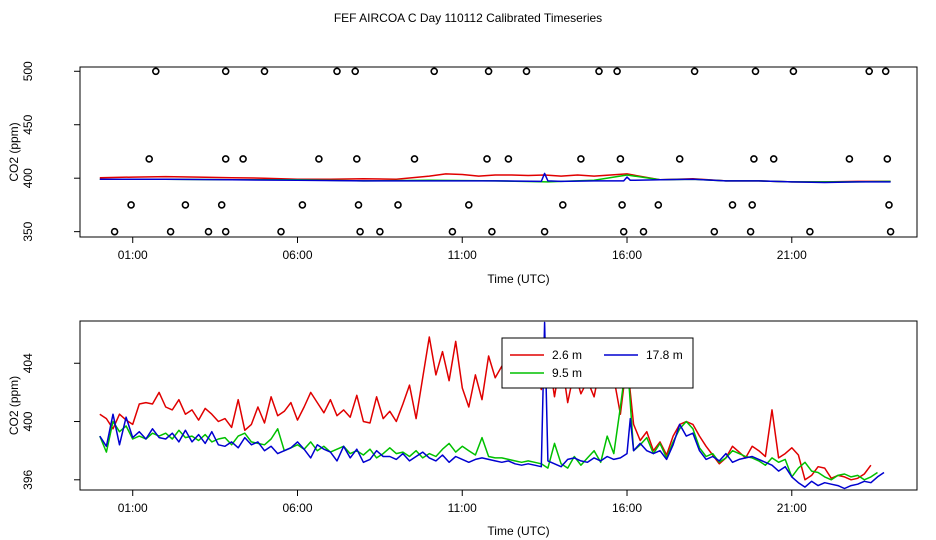  What do you see at coordinates (50, 151) in the screenshot?
I see `top-y-axis: 350 400 450 500` at bounding box center [50, 151].